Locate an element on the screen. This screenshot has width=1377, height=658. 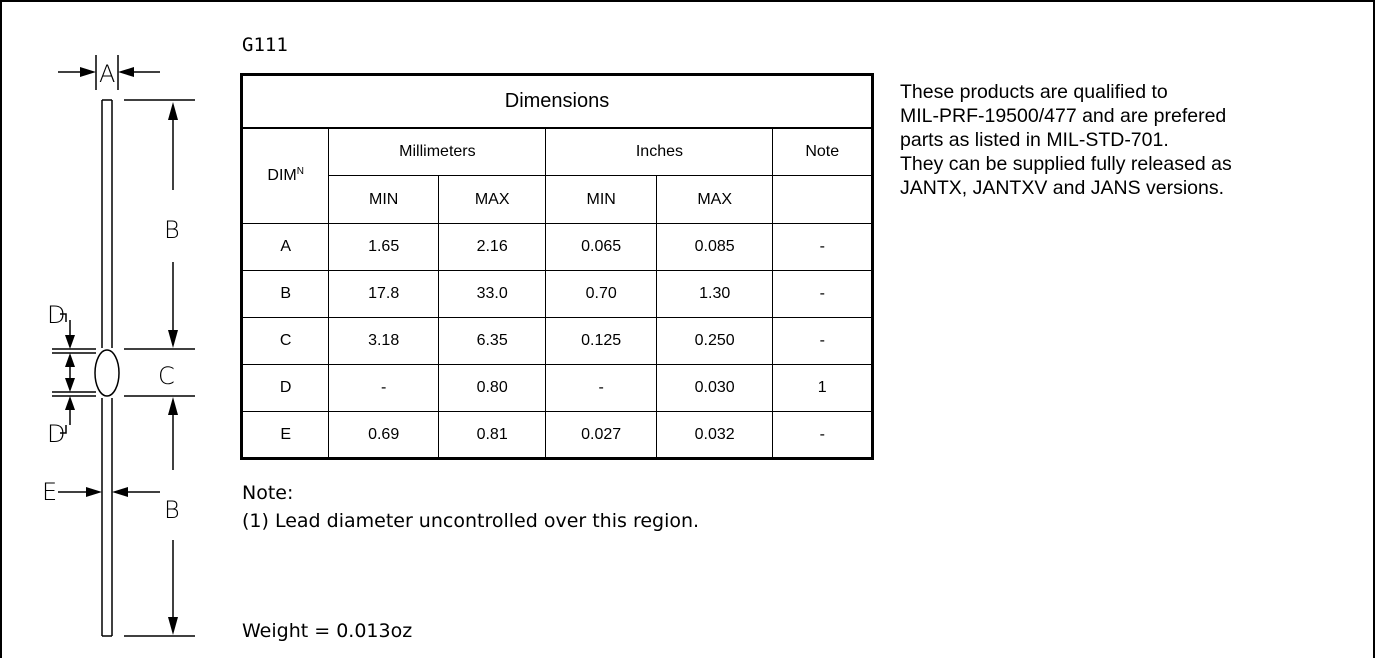
in-max-header: MAX is located at coordinates (714, 199).